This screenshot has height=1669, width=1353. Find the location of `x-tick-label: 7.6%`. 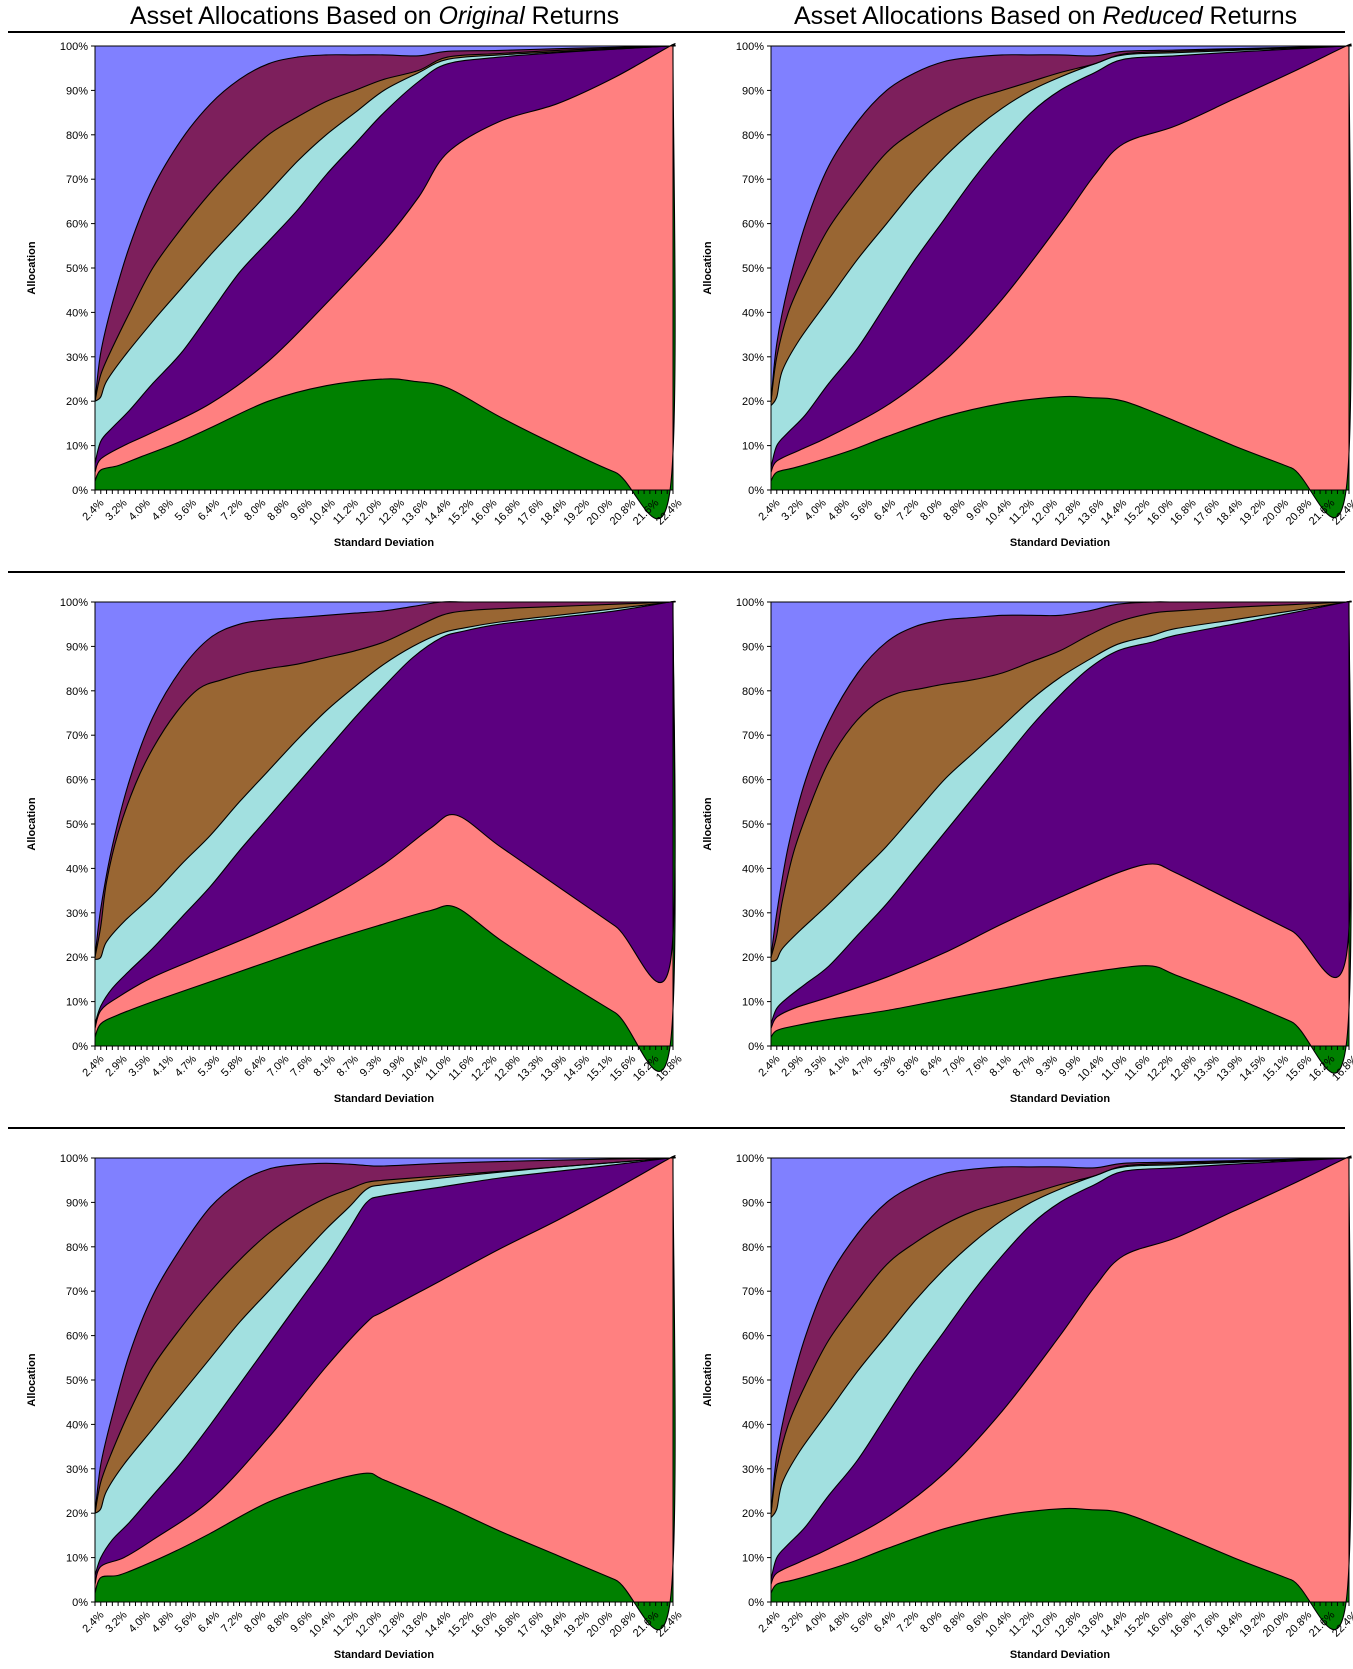

x-tick-label: 7.6% is located at coordinates (977, 1066).